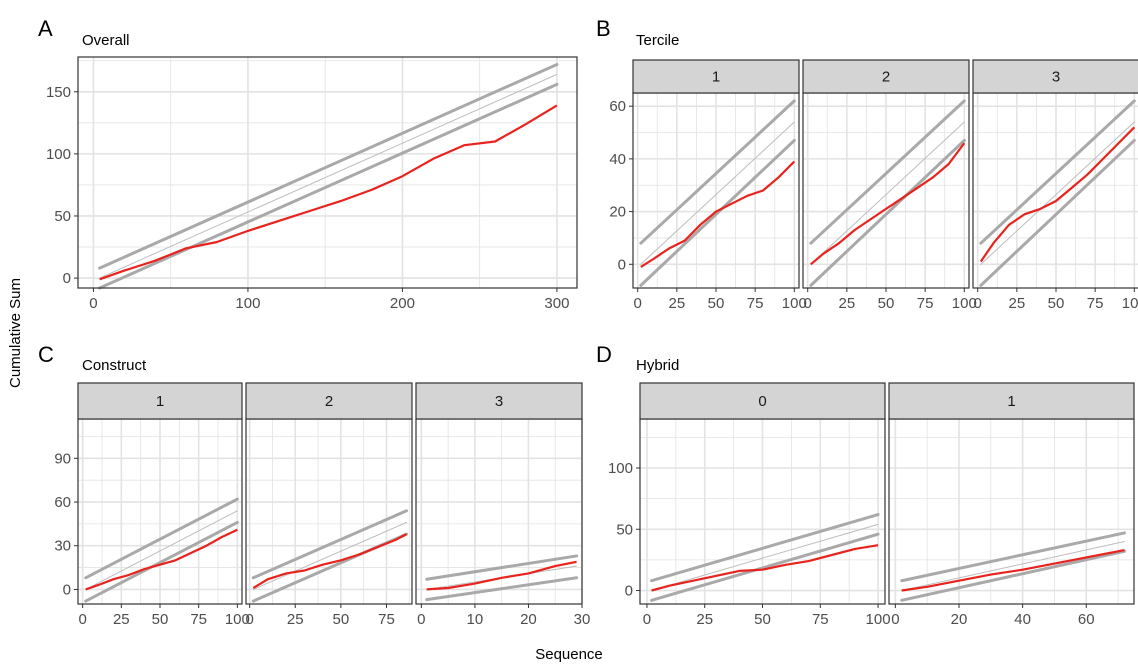  What do you see at coordinates (62, 458) in the screenshot?
I see `y-tick-label: 90` at bounding box center [62, 458].